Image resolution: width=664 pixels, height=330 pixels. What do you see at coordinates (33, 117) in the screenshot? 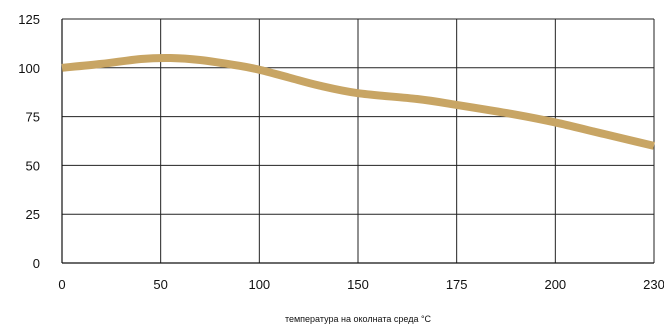
I see `y-tick-label-75: 75` at bounding box center [33, 117].